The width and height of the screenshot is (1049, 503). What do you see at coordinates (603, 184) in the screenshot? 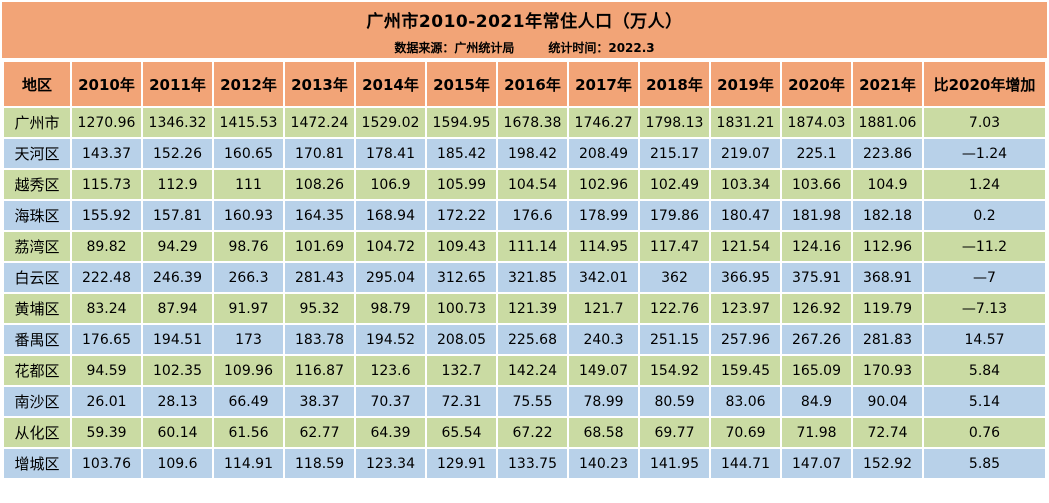
I see `value-cell: 102.96` at bounding box center [603, 184].